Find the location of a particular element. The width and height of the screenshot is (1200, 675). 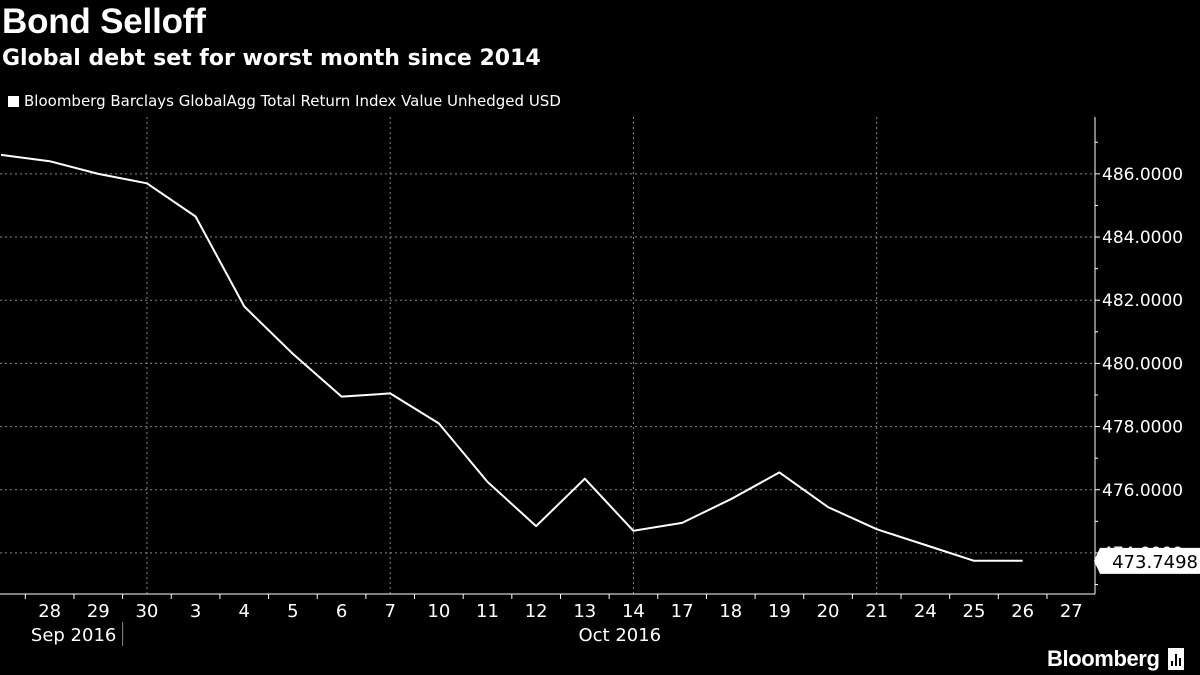

legend-swatch-icon is located at coordinates (13, 101).